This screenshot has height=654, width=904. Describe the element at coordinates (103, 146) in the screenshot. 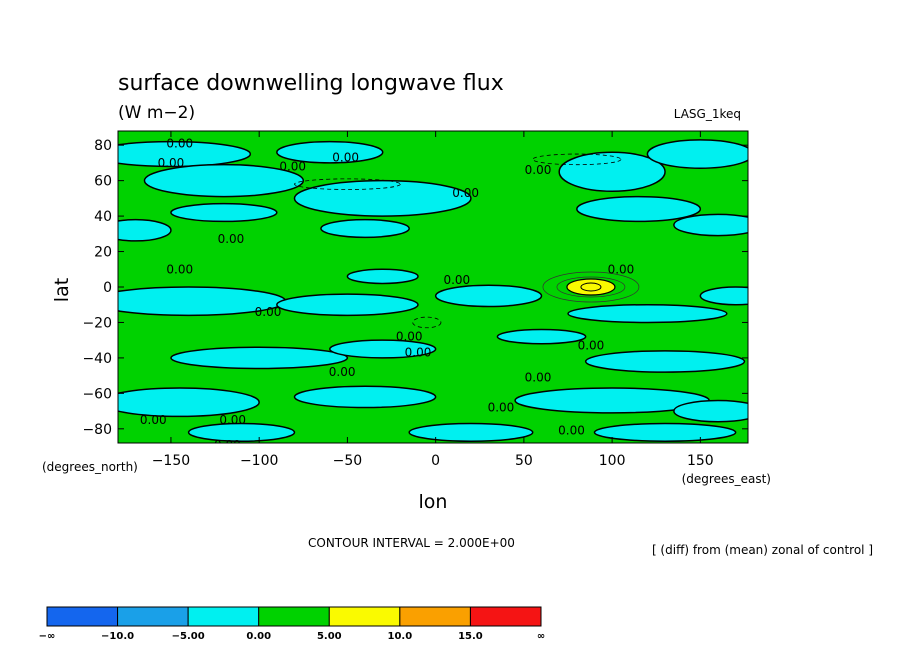

I see `y-tick-label: 80` at that location.